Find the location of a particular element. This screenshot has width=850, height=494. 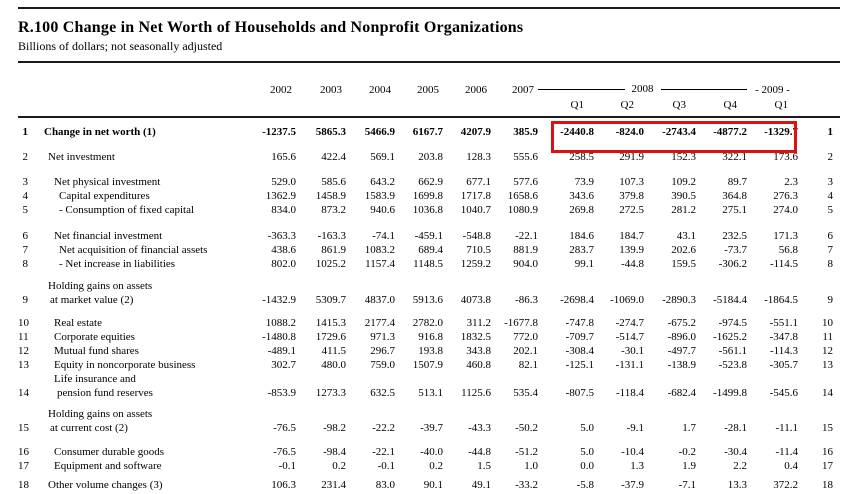

cell-value: 291.9 is located at coordinates (631, 156).